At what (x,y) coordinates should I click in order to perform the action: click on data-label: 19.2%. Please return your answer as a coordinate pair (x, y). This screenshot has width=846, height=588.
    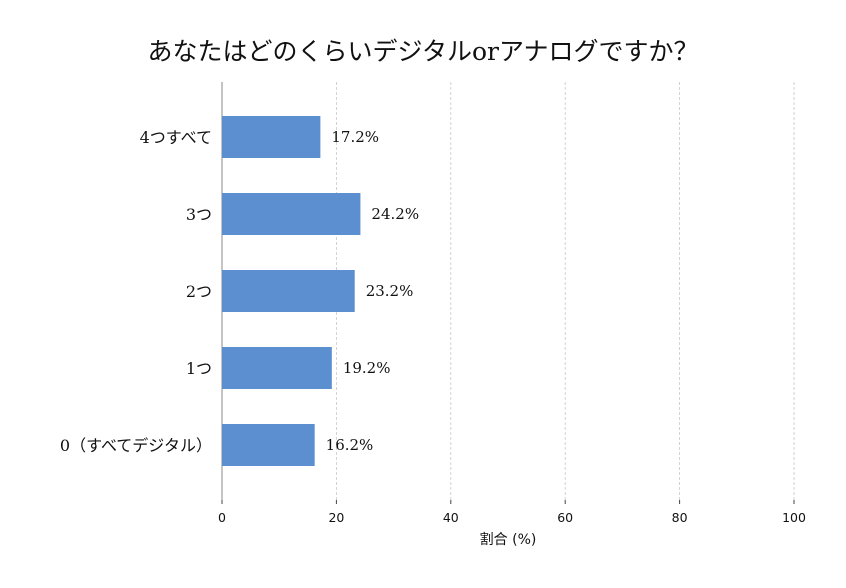
    Looking at the image, I should click on (367, 368).